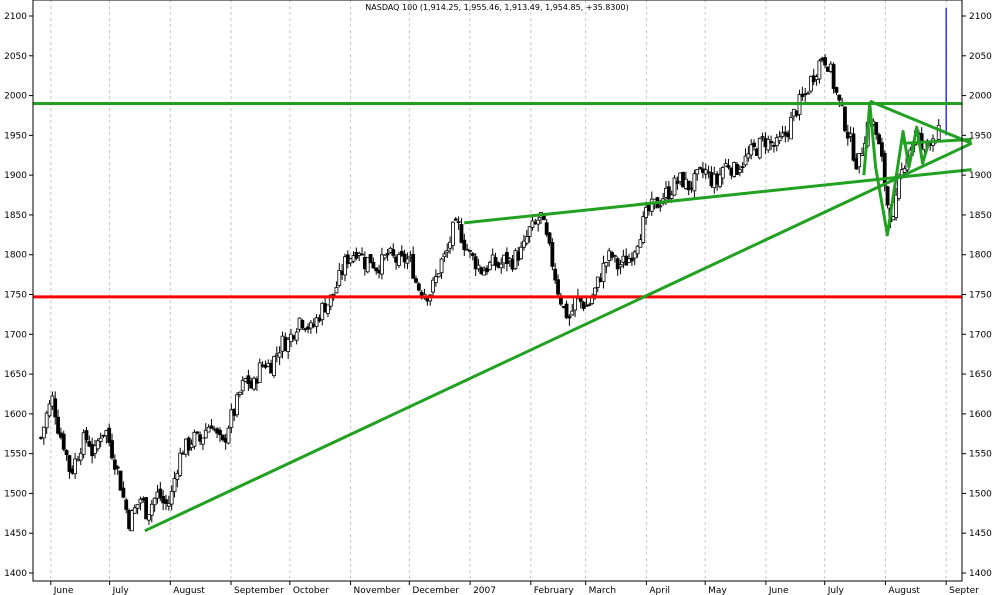  I want to click on trendline, so click(718, 196).